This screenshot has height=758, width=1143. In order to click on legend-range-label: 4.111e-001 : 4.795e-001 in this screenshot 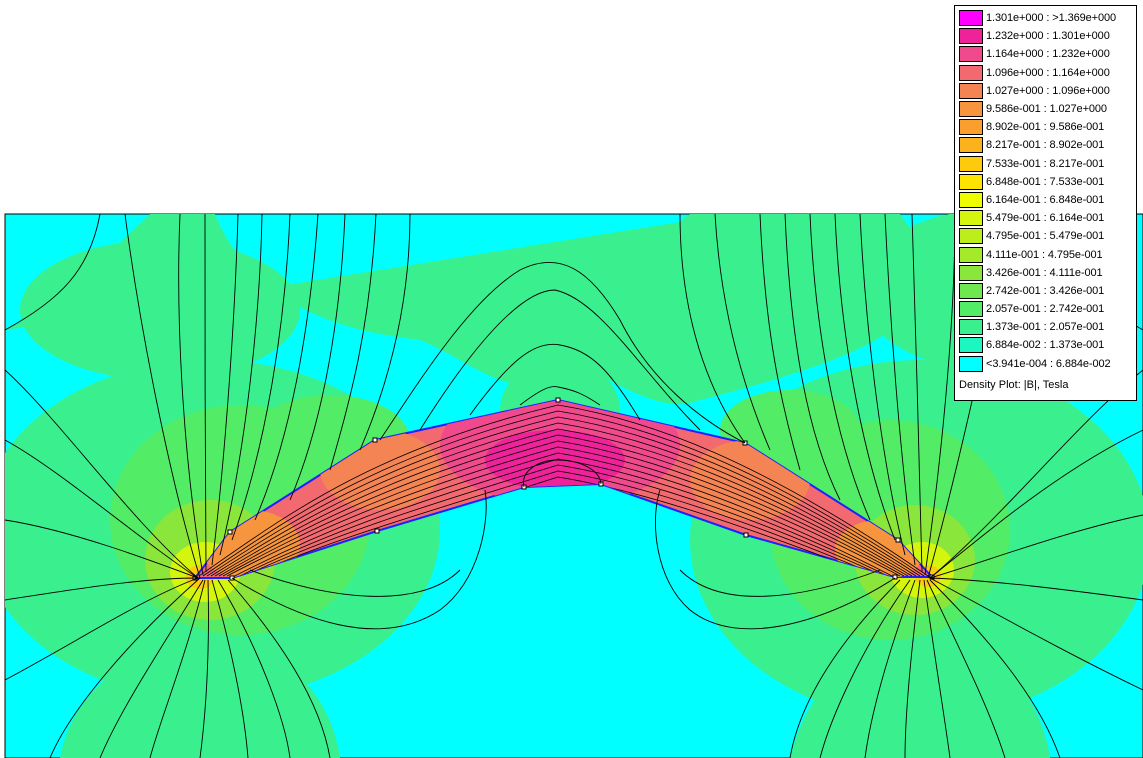, I will do `click(1044, 254)`.